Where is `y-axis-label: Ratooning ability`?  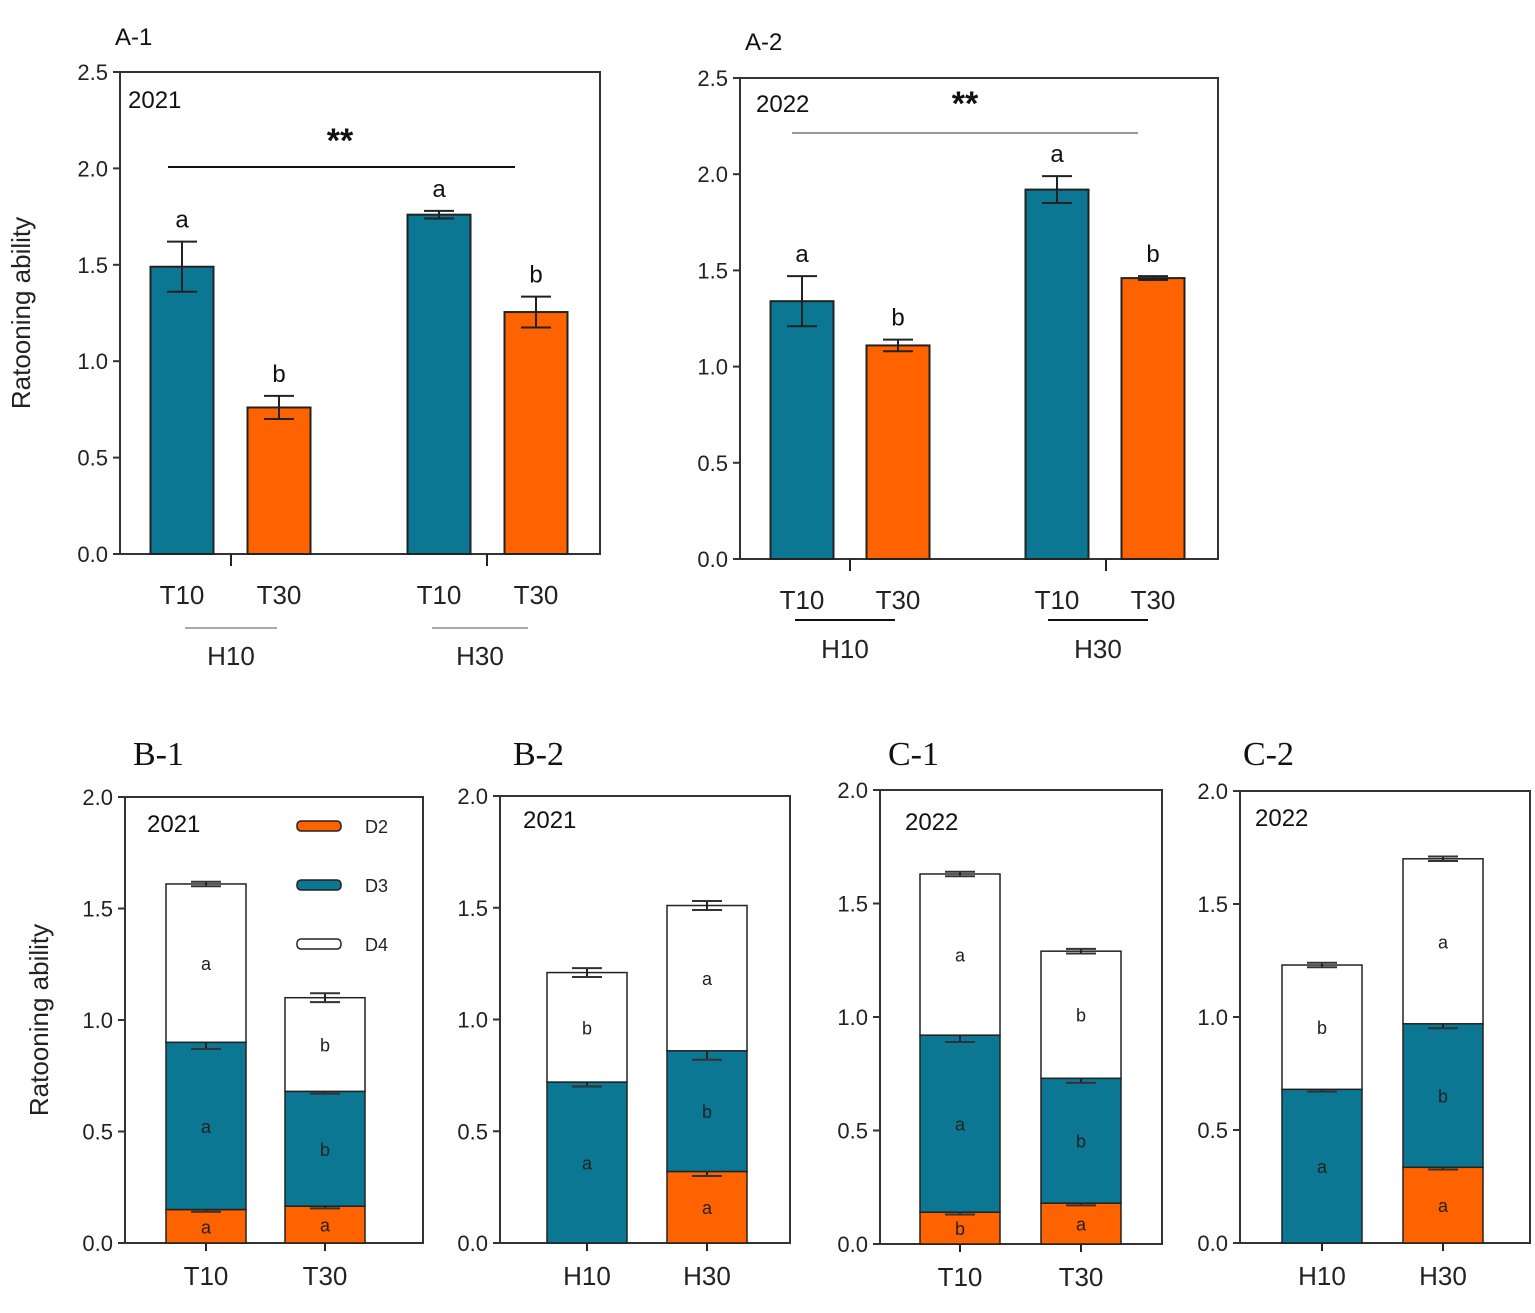 y-axis-label: Ratooning ability is located at coordinates (39, 1020).